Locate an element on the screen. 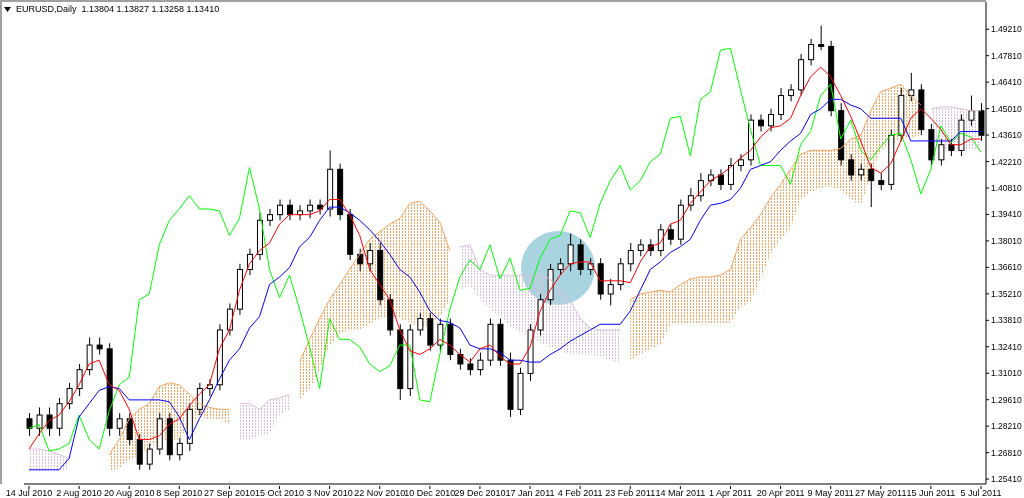 Image resolution: width=1024 pixels, height=498 pixels. x-tick-label: 23 Feb 2011 is located at coordinates (630, 493).